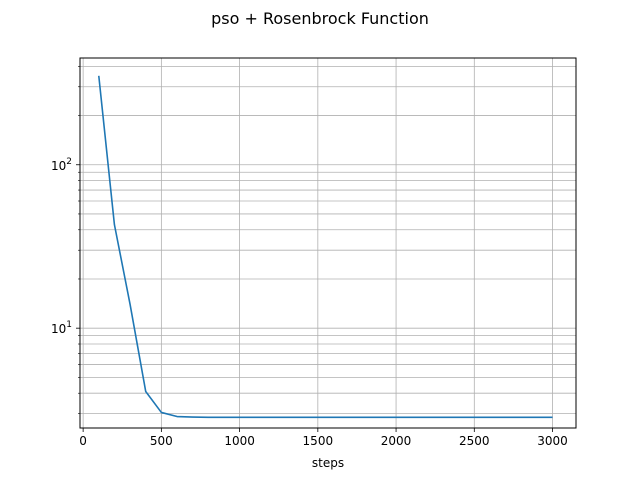  Describe the element at coordinates (474, 441) in the screenshot. I see `x-tick-label: 2500` at that location.